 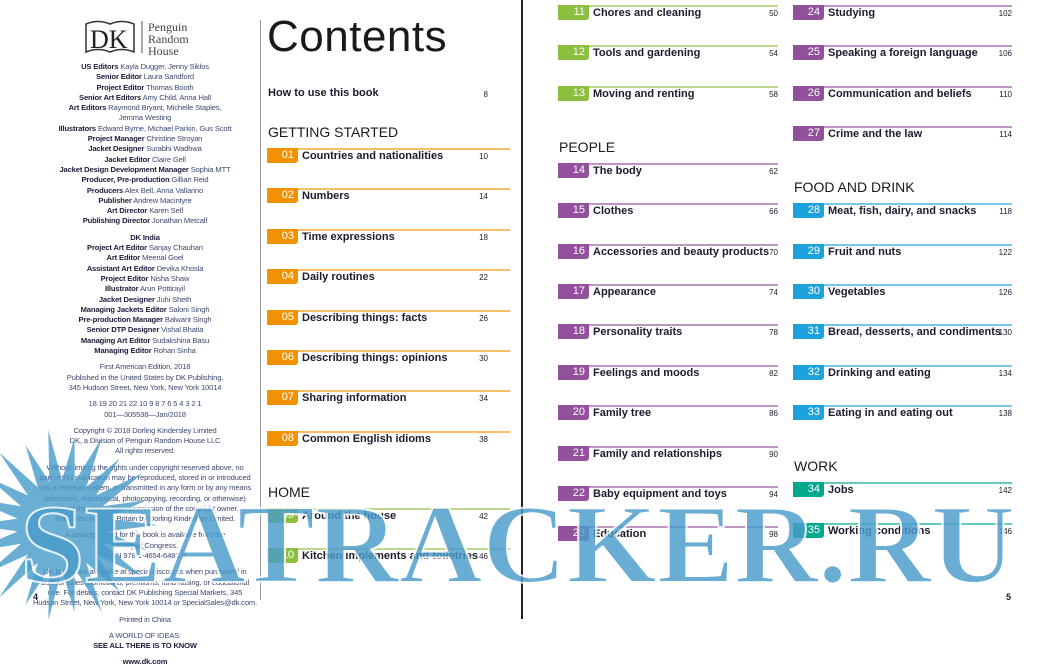 What do you see at coordinates (902, 413) in the screenshot?
I see `toc-entry: 33 Eating in and eating out 138` at bounding box center [902, 413].